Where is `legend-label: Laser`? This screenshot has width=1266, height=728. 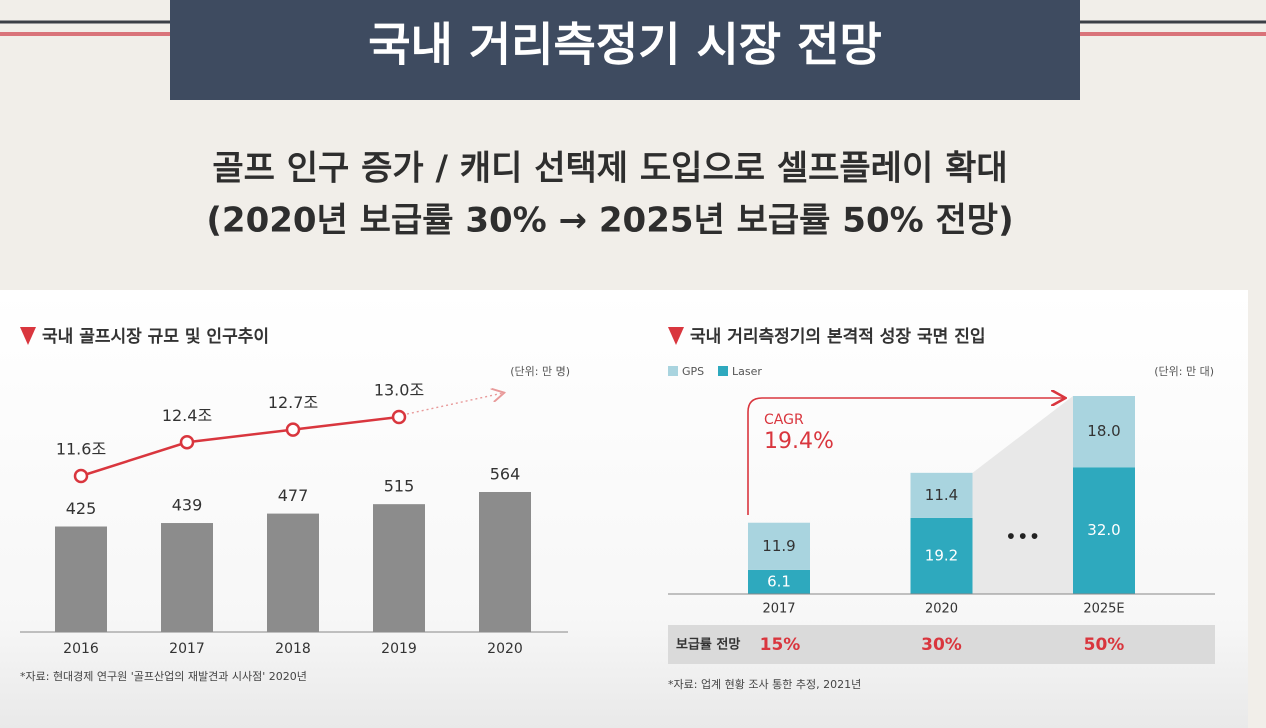
legend-label: Laser is located at coordinates (747, 371).